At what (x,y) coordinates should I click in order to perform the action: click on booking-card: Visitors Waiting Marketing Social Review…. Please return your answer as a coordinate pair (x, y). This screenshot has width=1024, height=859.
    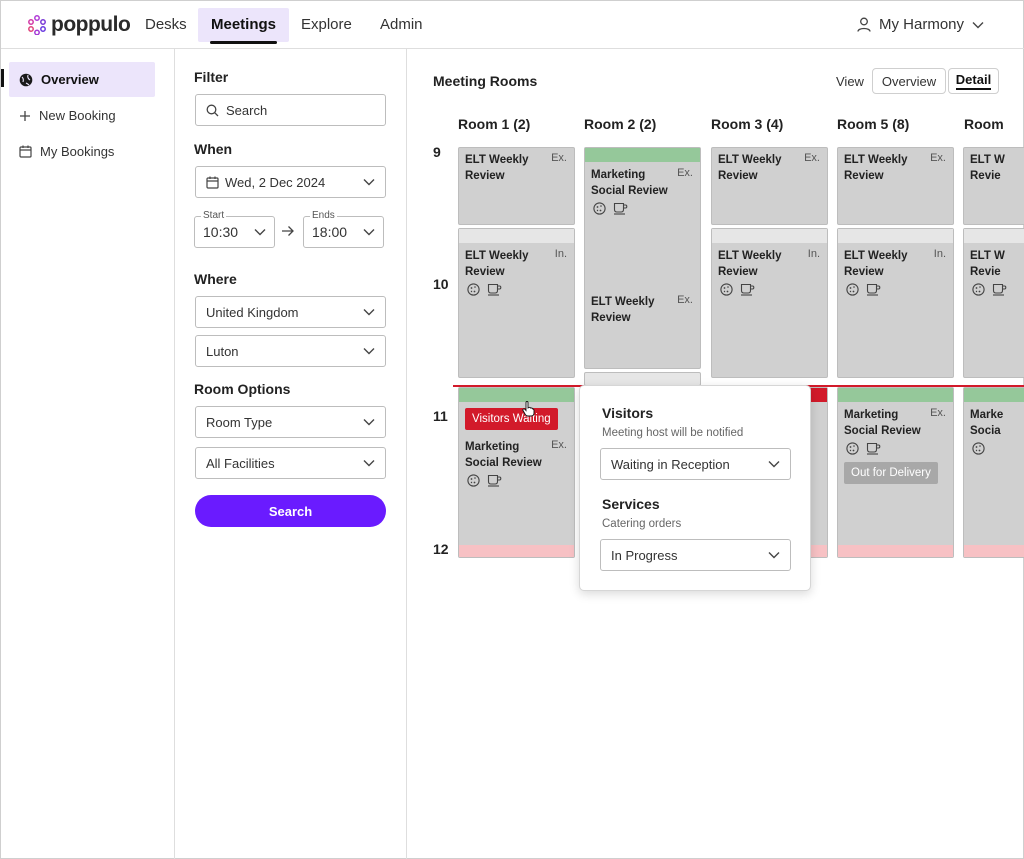
    Looking at the image, I should click on (516, 472).